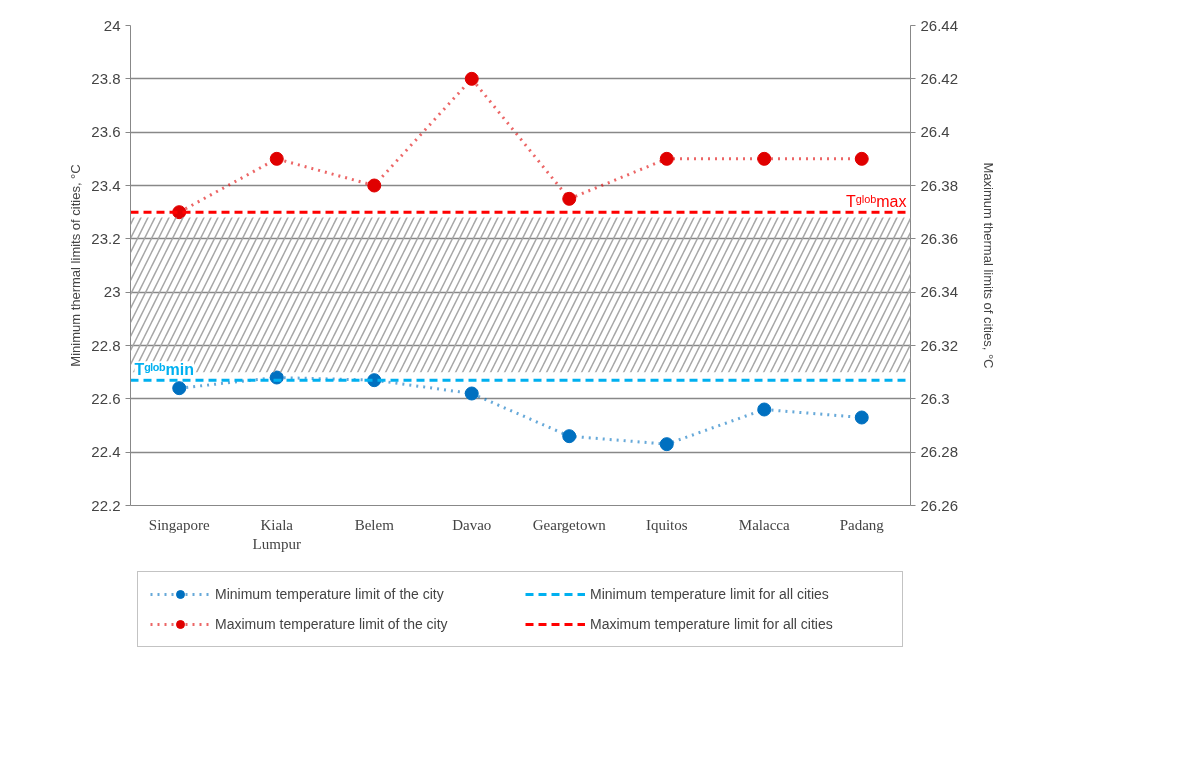  Describe the element at coordinates (939, 505) in the screenshot. I see `y2-tick-label: 26.26` at that location.